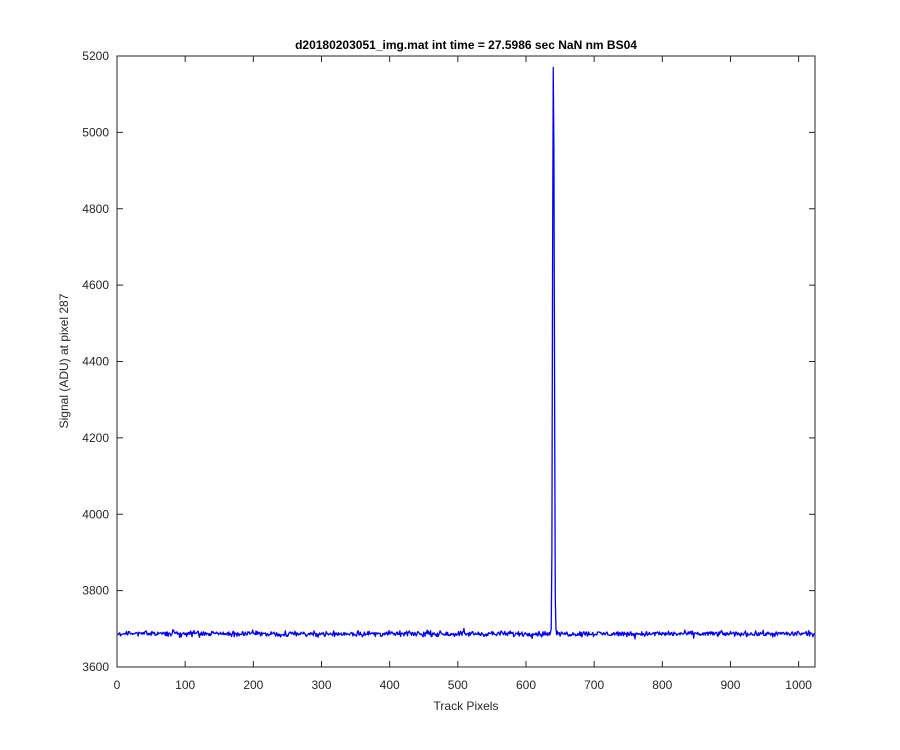 This screenshot has width=900, height=750. What do you see at coordinates (730, 685) in the screenshot?
I see `x-tick-label: 900` at bounding box center [730, 685].